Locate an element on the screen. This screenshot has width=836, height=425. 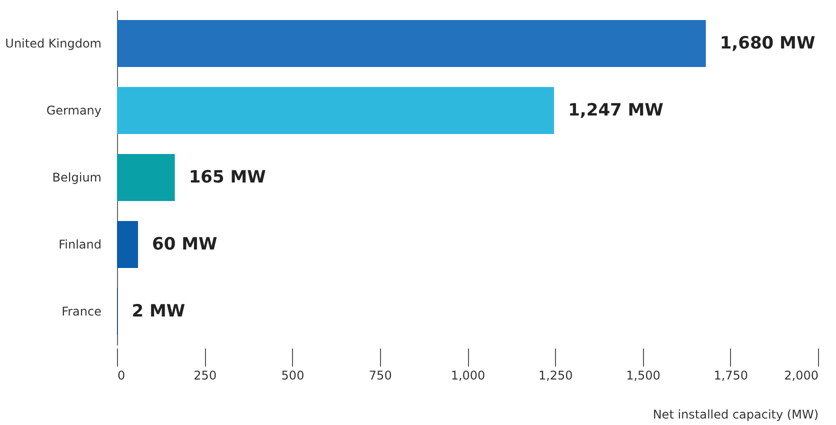
x-axis-title: Net installed capacity (MW) is located at coordinates (735, 415).